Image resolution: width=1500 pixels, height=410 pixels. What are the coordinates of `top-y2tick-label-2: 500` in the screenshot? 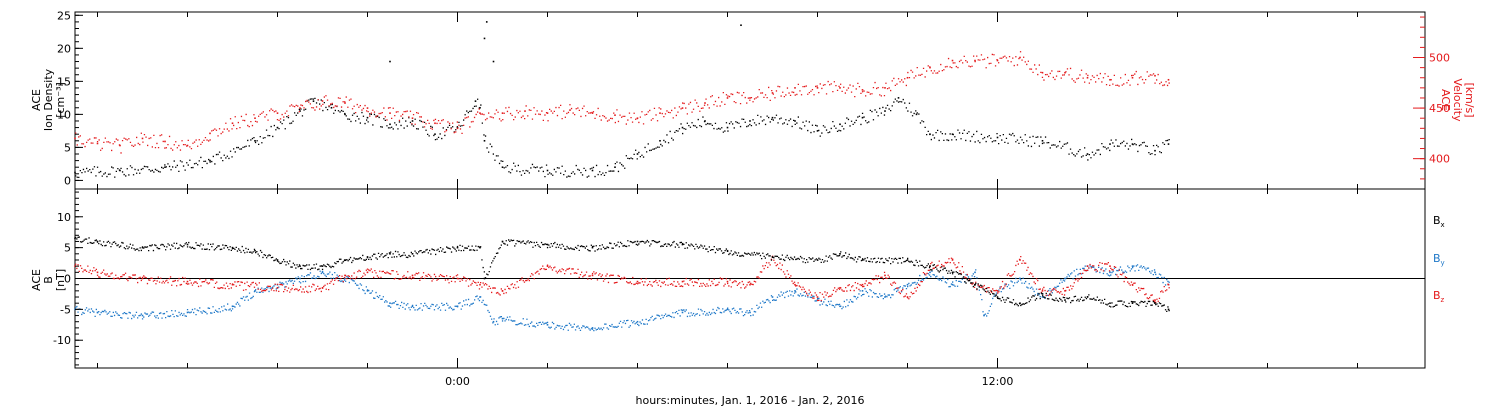 It's located at (1439, 58).